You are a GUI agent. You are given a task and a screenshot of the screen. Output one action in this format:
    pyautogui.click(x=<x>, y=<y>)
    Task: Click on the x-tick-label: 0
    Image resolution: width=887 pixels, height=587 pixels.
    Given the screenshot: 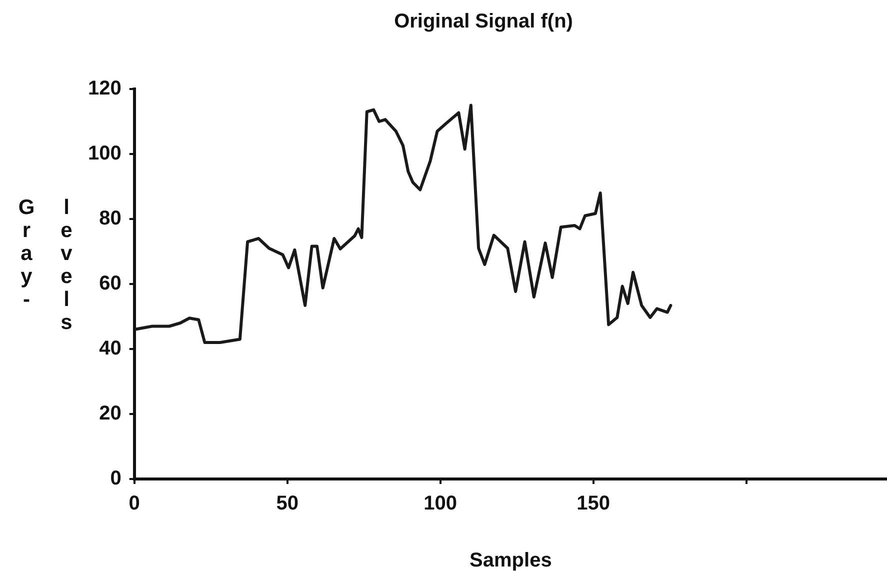 What is the action you would take?
    pyautogui.click(x=134, y=503)
    